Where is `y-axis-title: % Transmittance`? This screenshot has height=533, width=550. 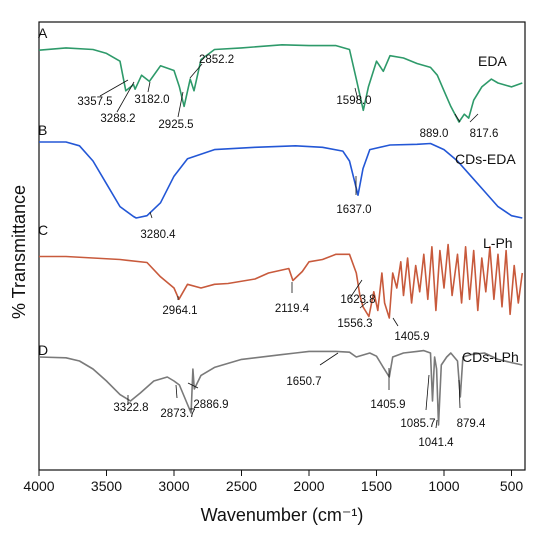
y-axis-title: % Transmittance is located at coordinates (19, 252).